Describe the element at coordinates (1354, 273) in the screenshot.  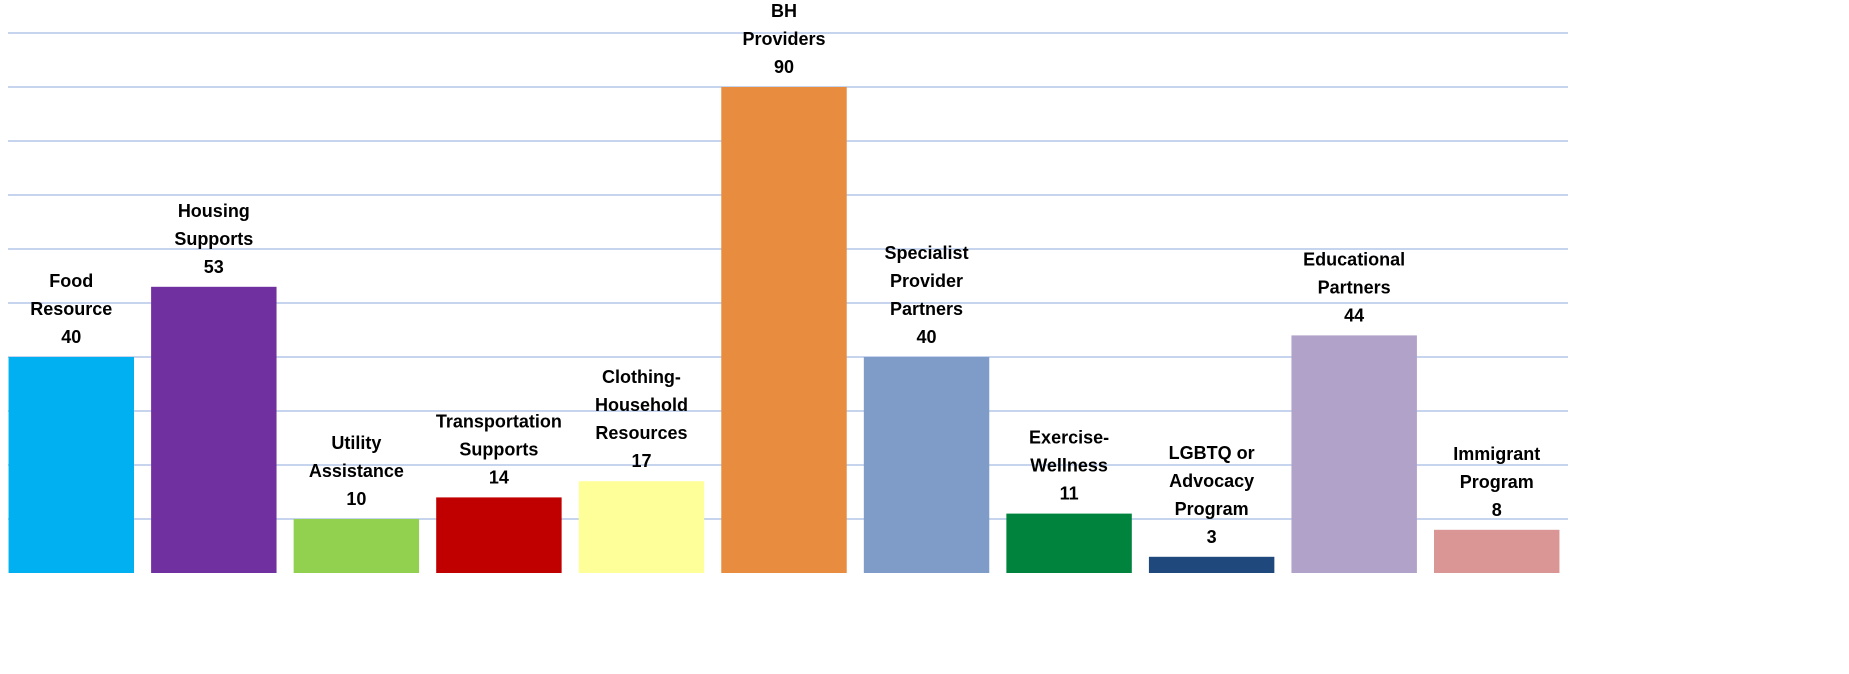
I see `category-label: Educational Partners` at that location.